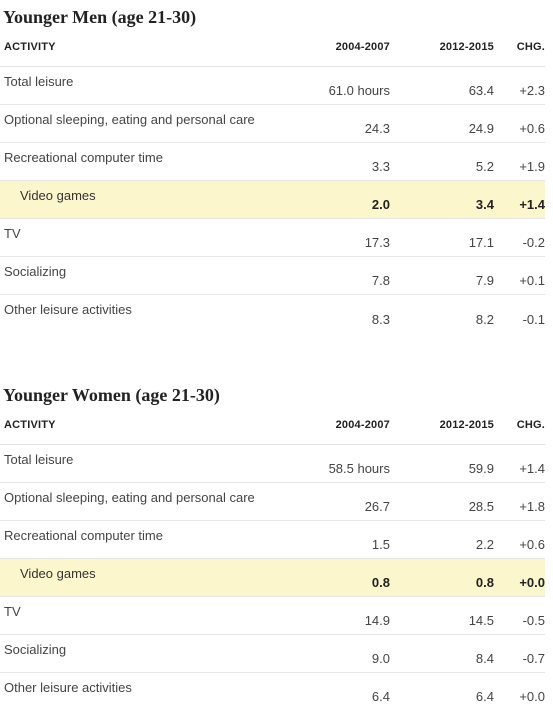 The height and width of the screenshot is (710, 553). I want to click on cell-2012-2015: 14.5, so click(442, 615).